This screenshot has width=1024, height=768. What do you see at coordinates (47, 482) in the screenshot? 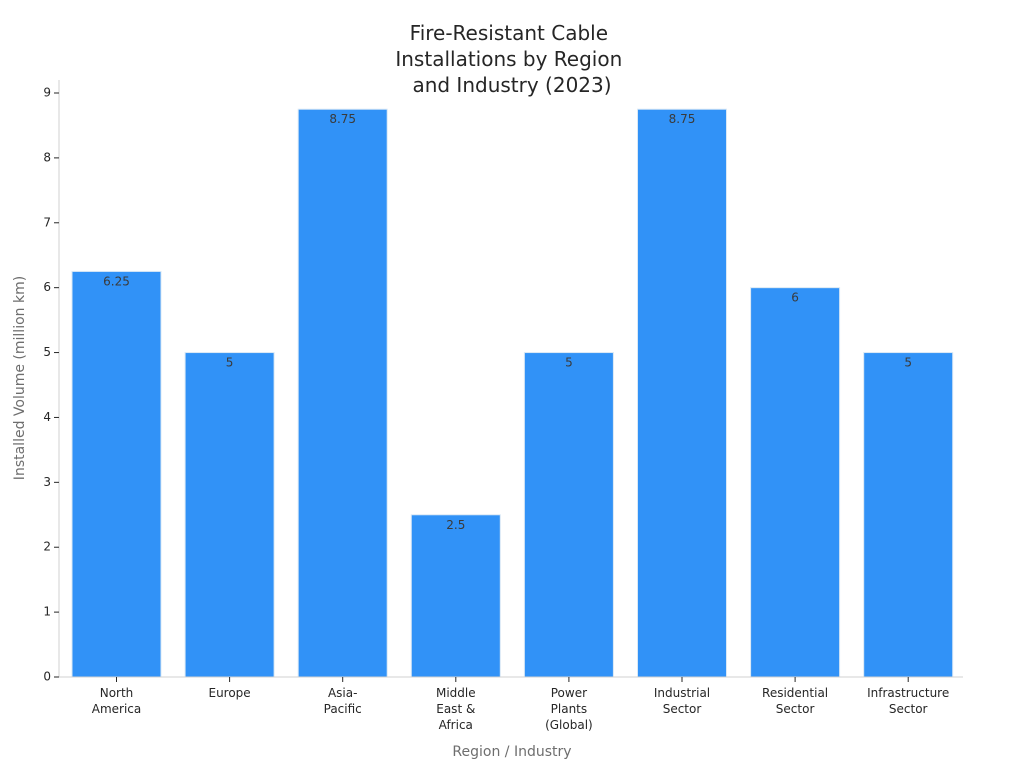
I see `y-tick-label: 3` at bounding box center [47, 482].